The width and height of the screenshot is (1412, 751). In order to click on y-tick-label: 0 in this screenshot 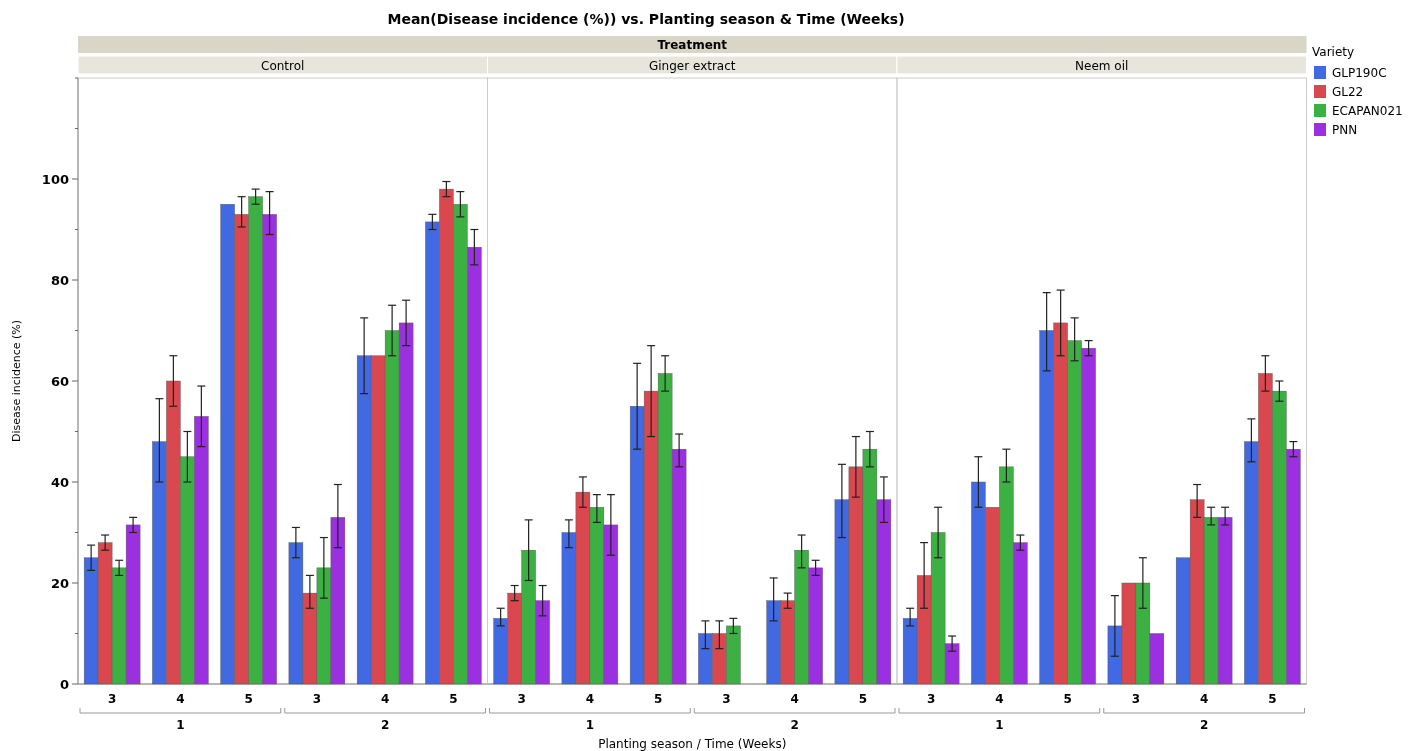, I will do `click(64, 684)`.